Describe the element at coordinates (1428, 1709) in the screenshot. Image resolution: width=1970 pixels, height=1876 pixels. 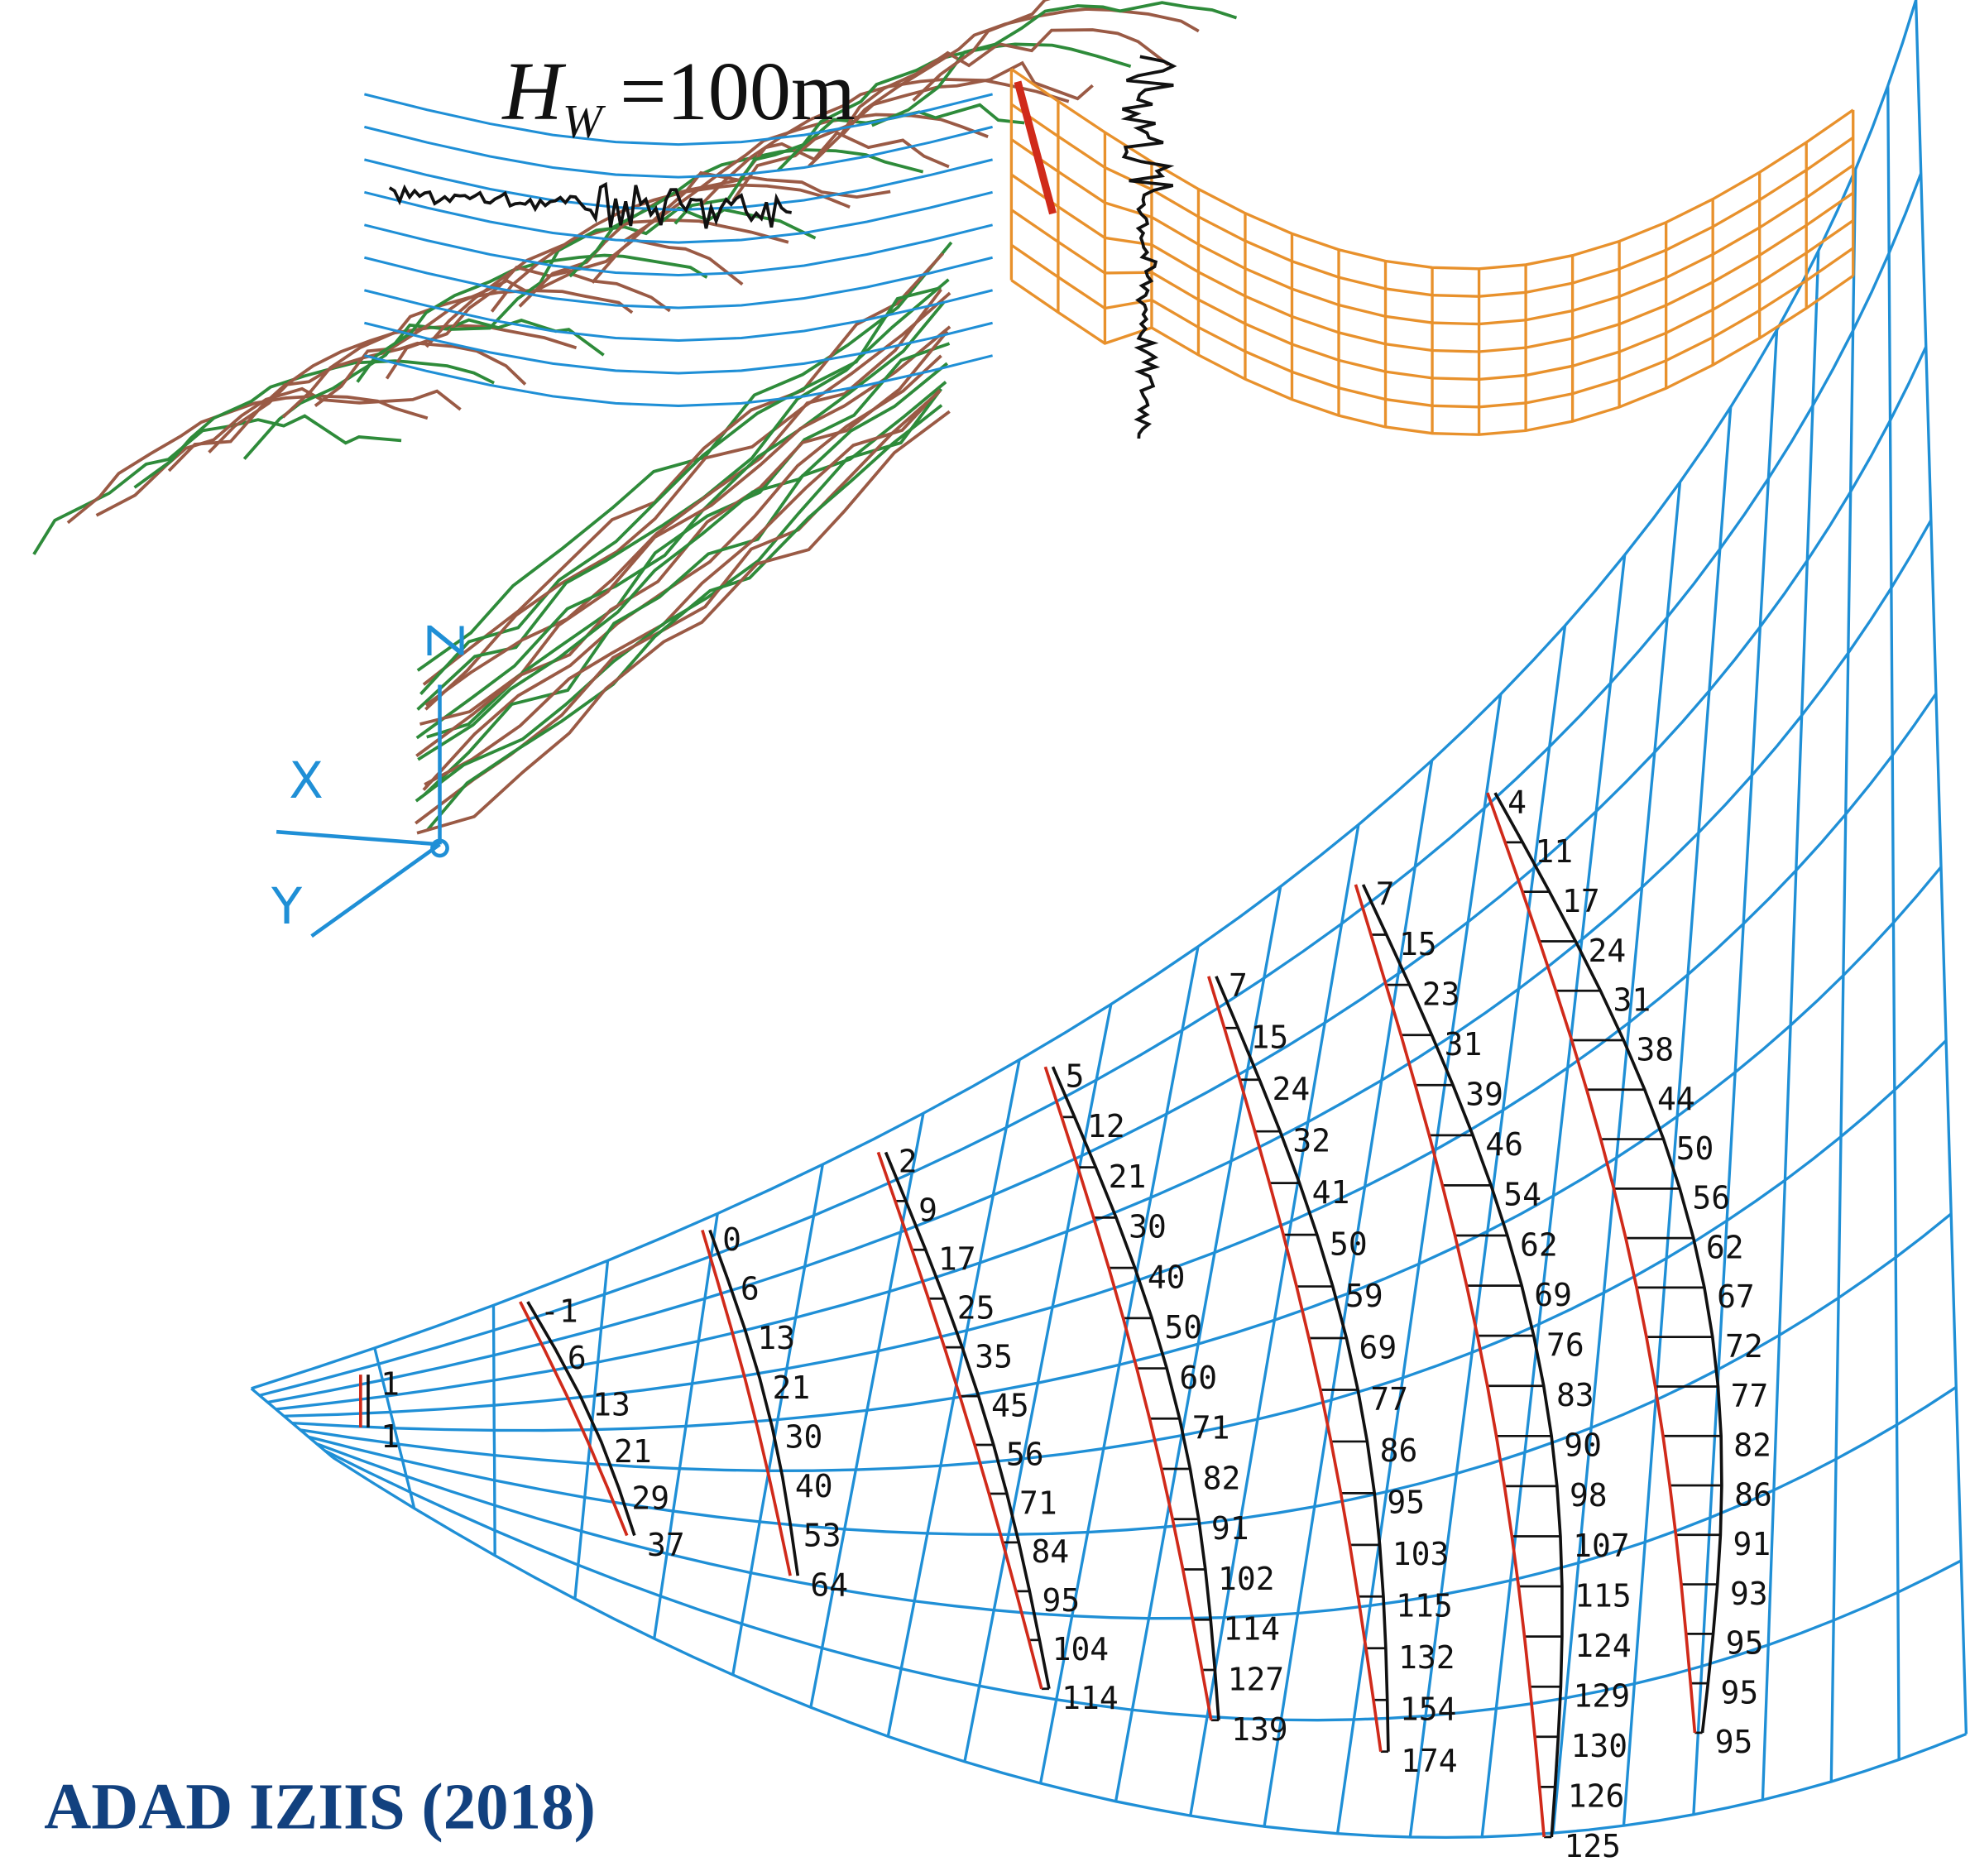
I see `displacement-label: 154` at that location.